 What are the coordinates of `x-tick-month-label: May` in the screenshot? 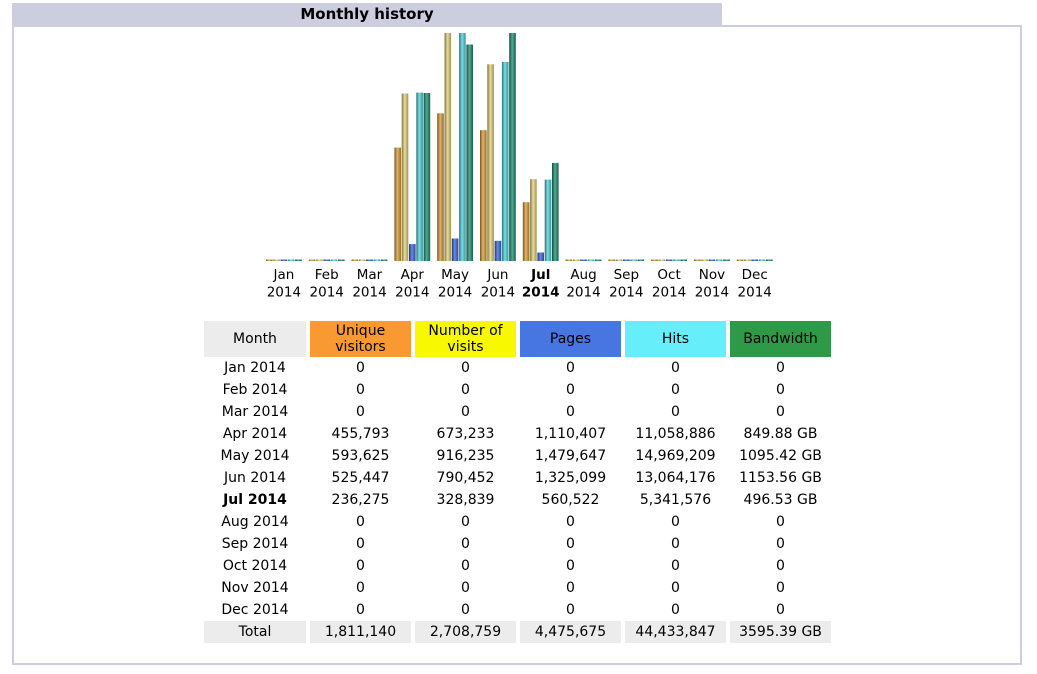 It's located at (455, 275).